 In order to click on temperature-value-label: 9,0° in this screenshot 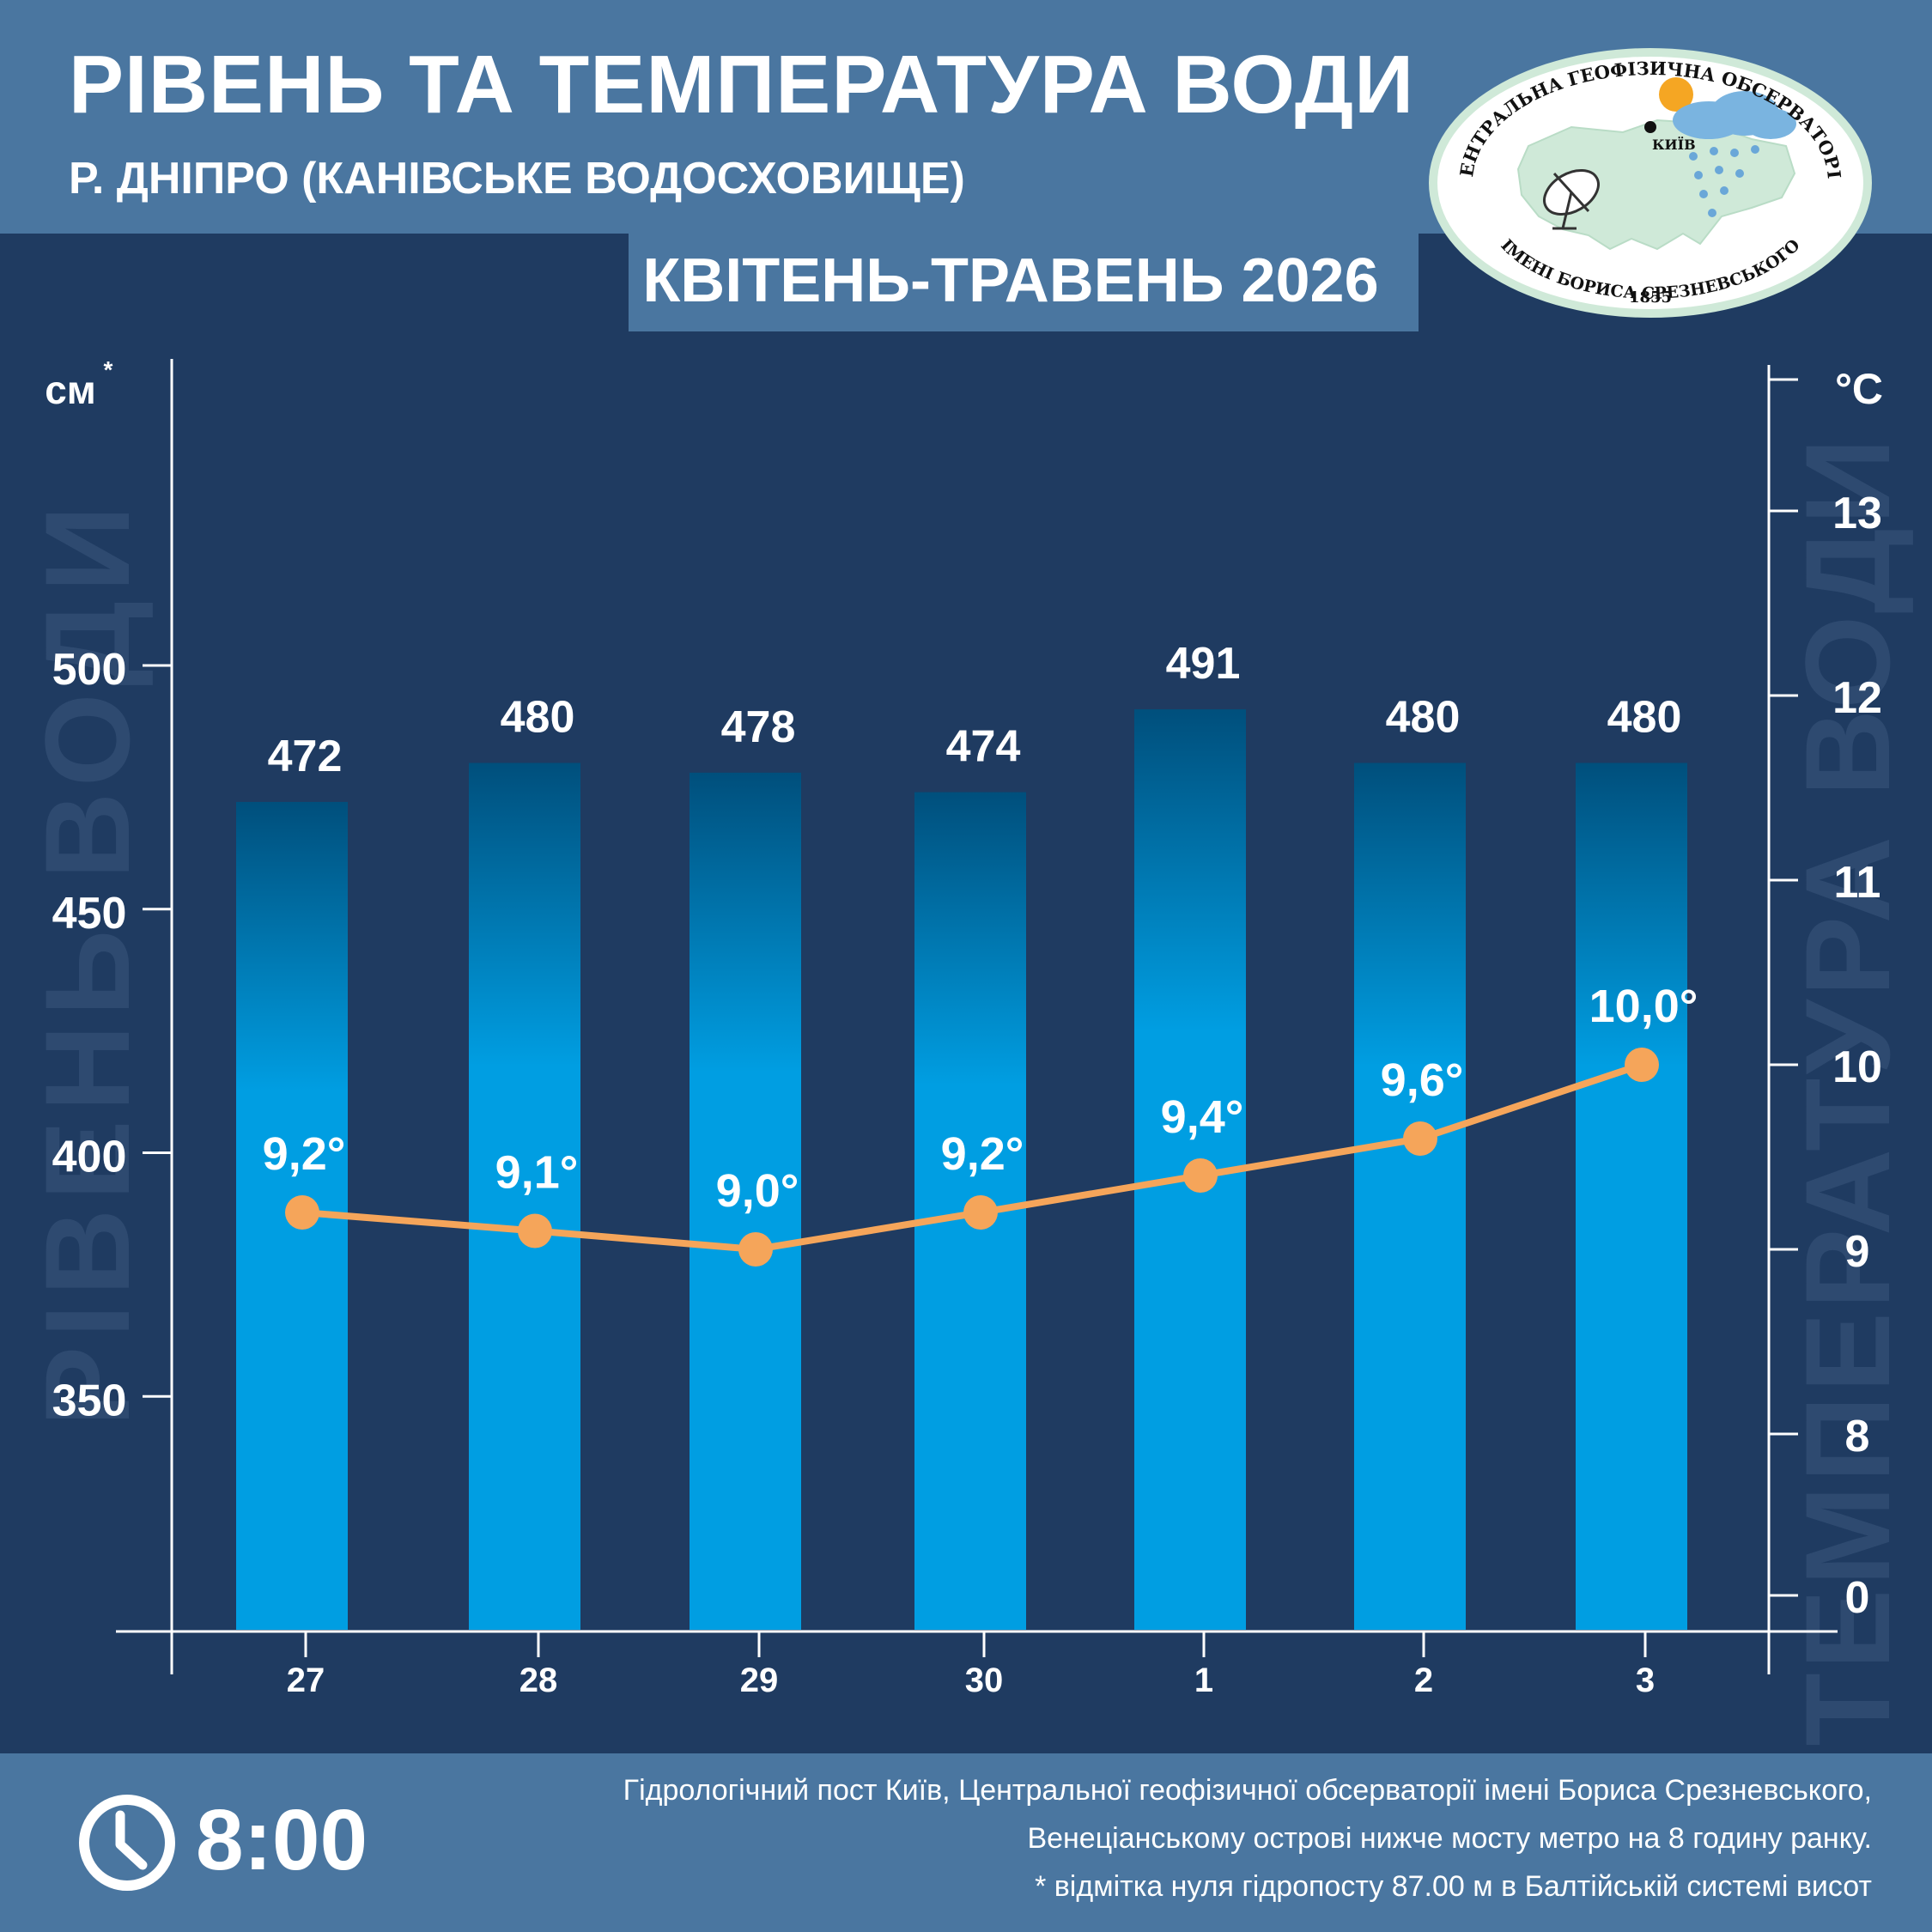, I will do `click(757, 1191)`.